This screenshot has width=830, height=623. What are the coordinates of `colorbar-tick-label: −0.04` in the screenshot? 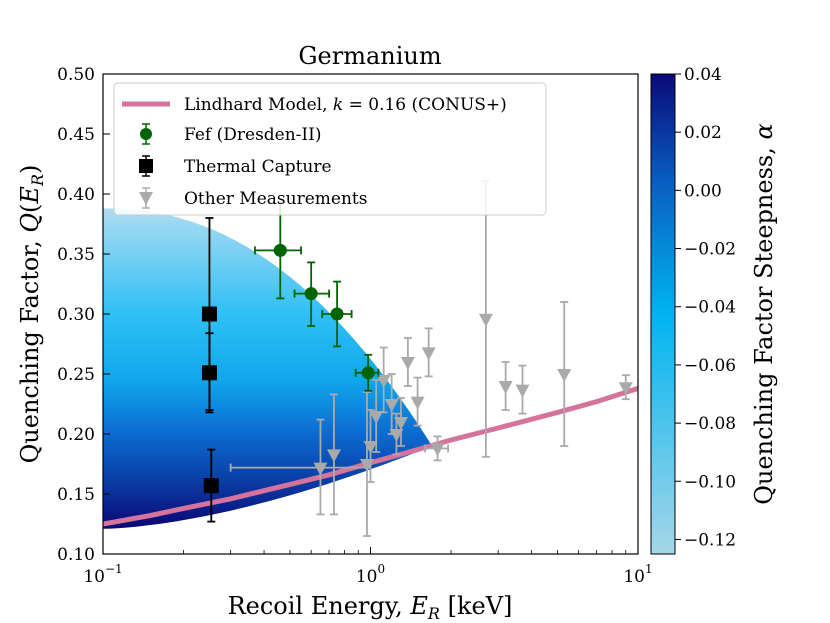 It's located at (710, 308).